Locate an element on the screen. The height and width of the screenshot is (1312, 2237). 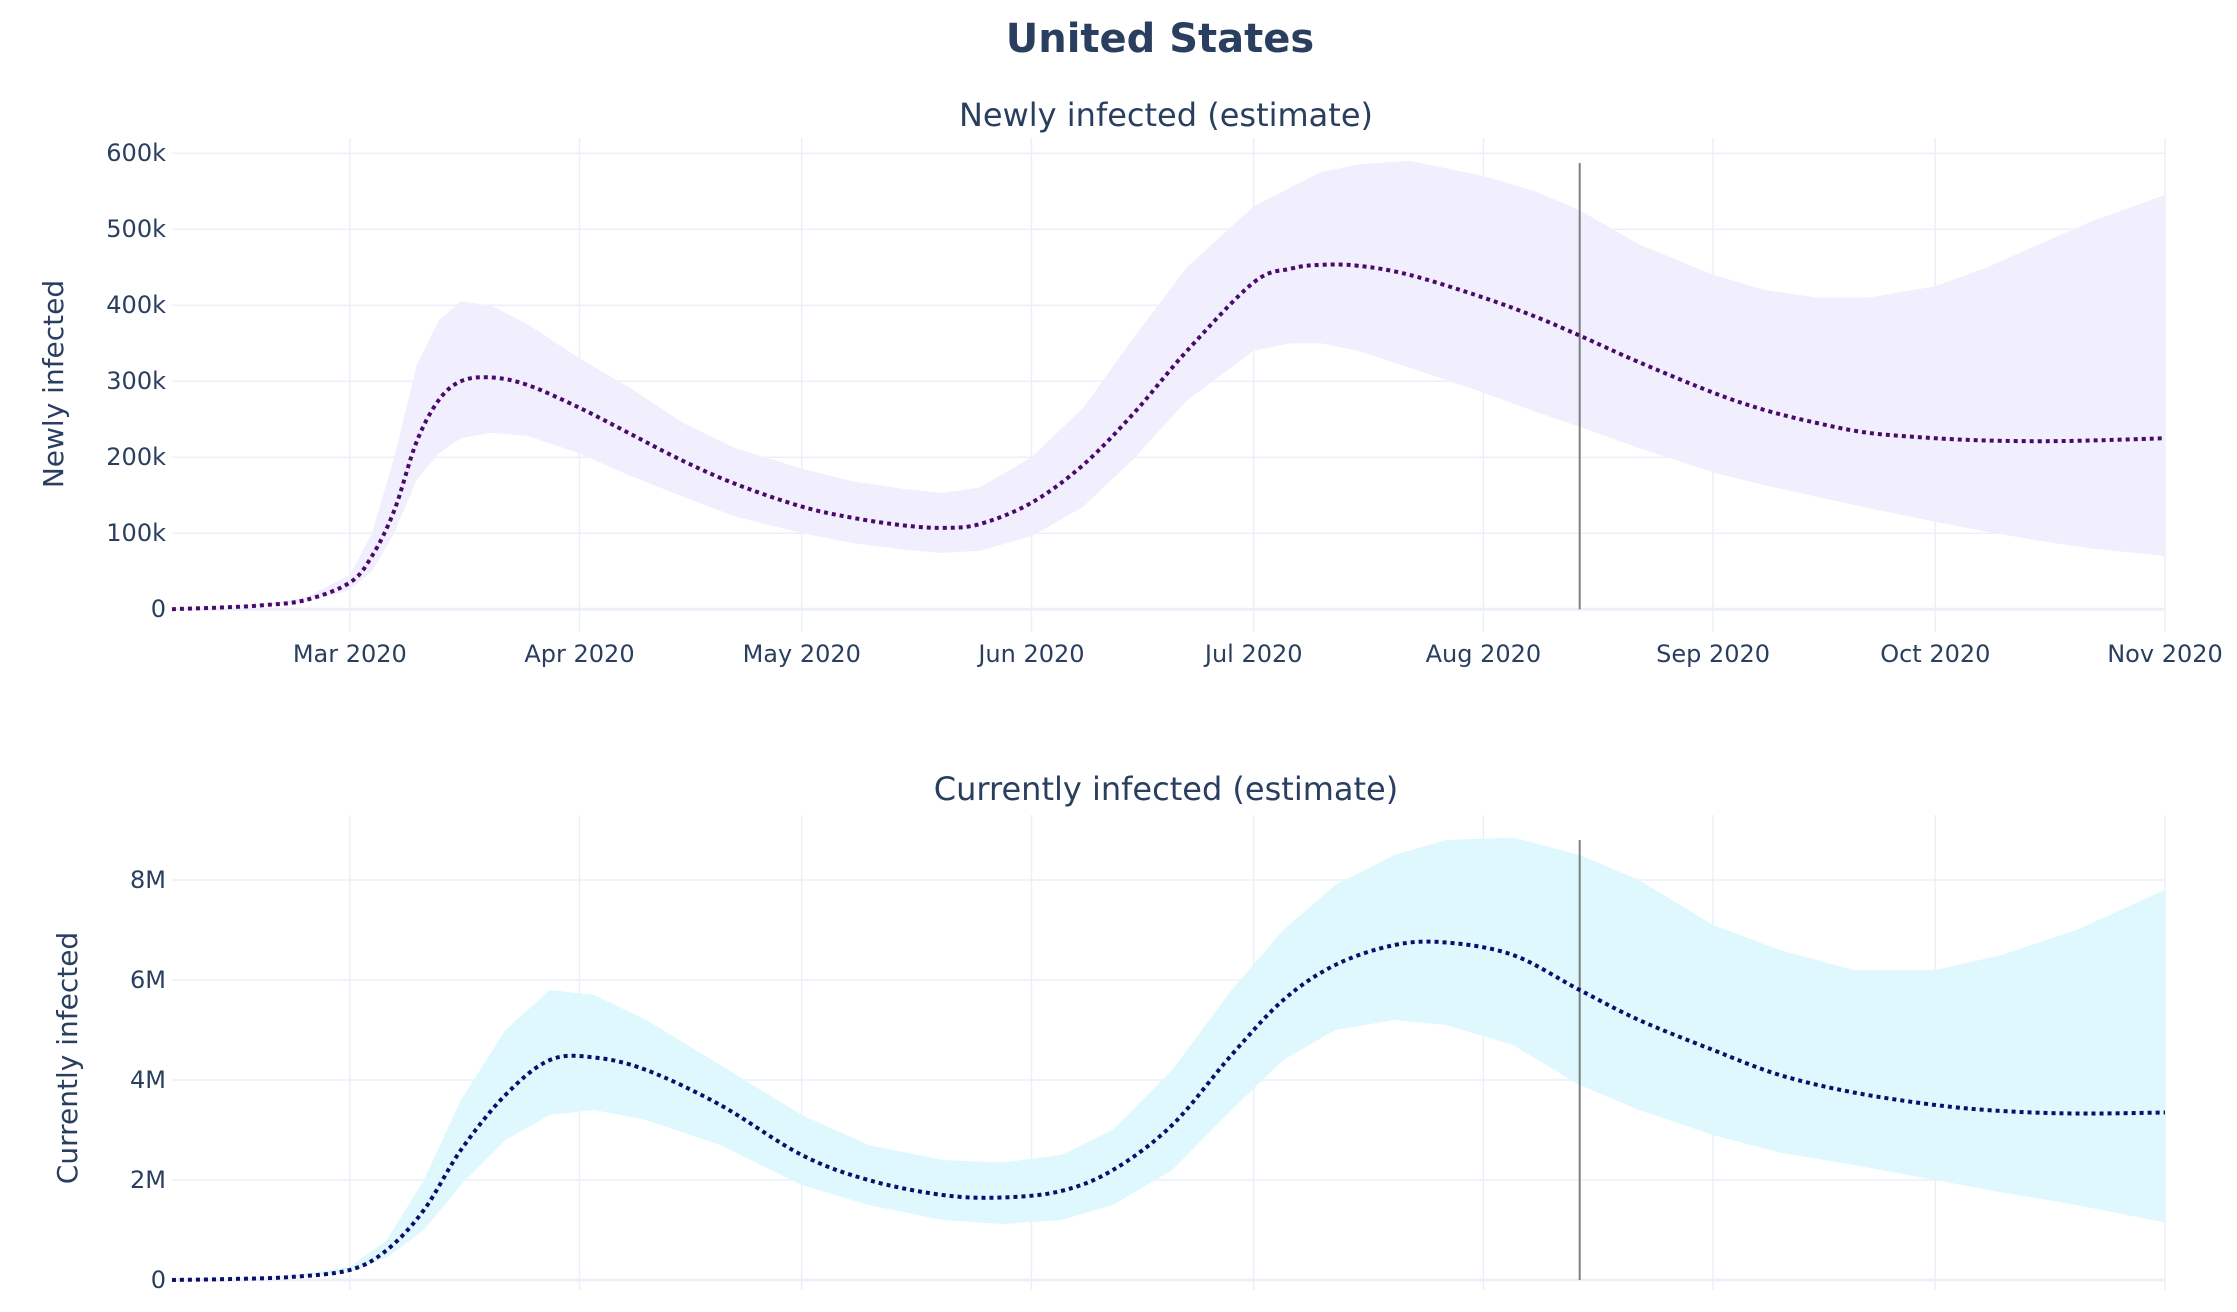
x-tick-label: Aug 2020 is located at coordinates (1484, 654).